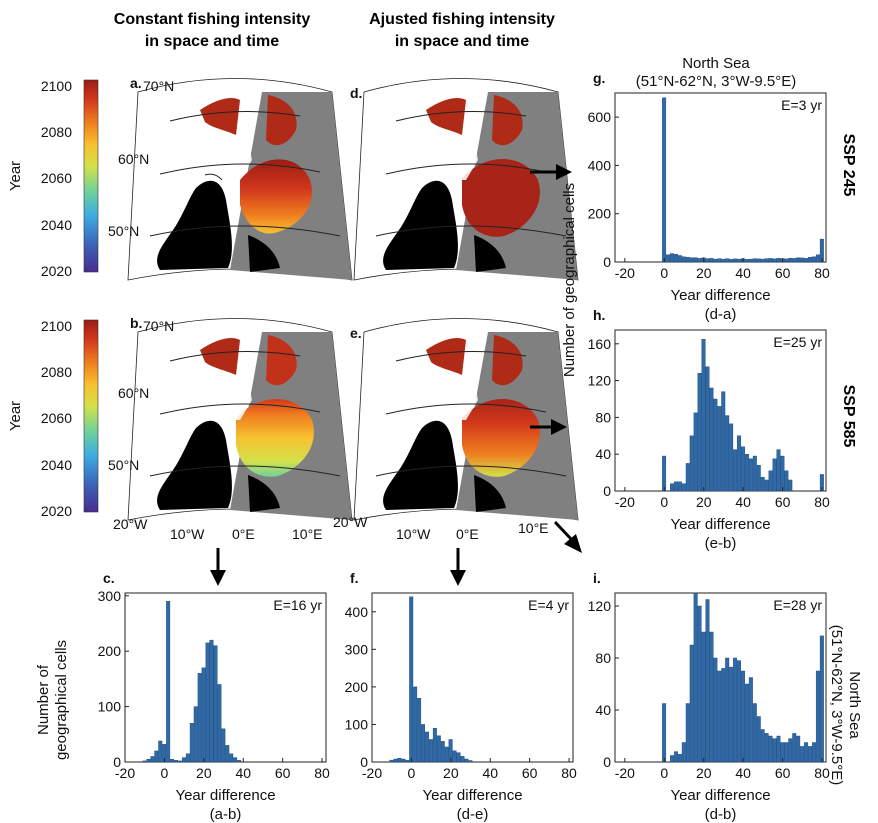 The image size is (878, 823). Describe the element at coordinates (136, 323) in the screenshot. I see `panel-letter: b.` at that location.